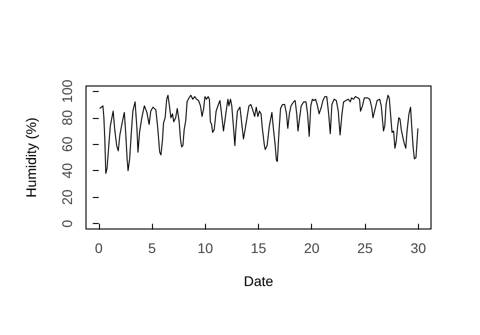  What do you see at coordinates (258, 248) in the screenshot?
I see `x-tick-label: 15` at bounding box center [258, 248].